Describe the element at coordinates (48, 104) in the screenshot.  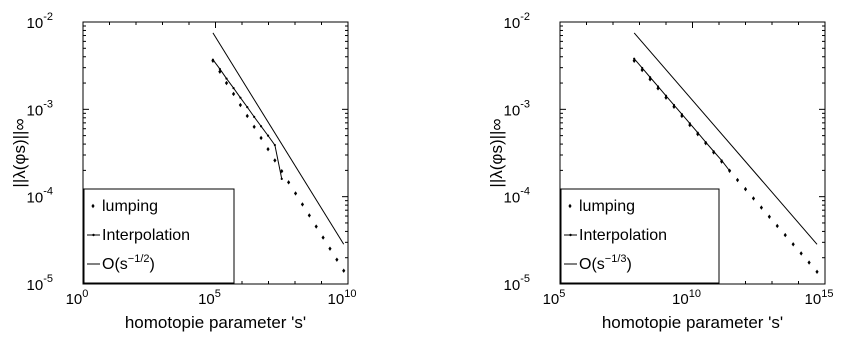
I see `y-tick-exponent: -3` at that location.